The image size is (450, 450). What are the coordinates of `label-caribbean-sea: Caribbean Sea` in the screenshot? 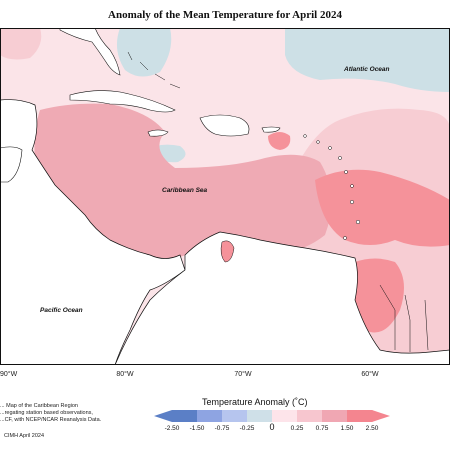 It's located at (185, 190).